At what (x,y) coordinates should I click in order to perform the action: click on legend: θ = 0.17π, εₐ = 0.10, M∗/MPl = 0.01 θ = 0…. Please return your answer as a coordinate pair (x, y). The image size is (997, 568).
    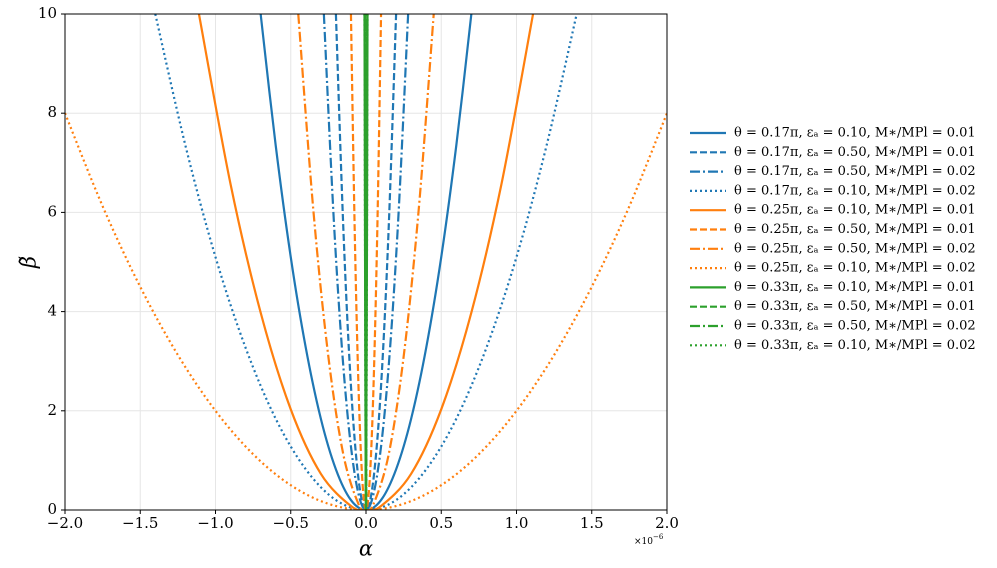
    Looking at the image, I should click on (833, 239).